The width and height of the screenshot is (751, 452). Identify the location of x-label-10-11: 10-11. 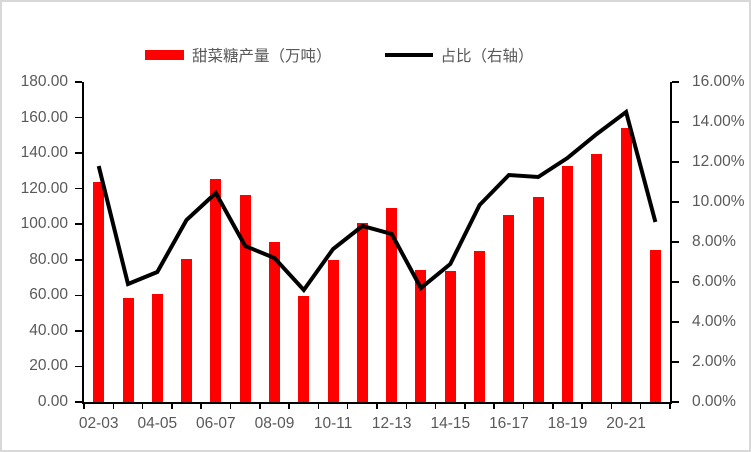
(333, 423).